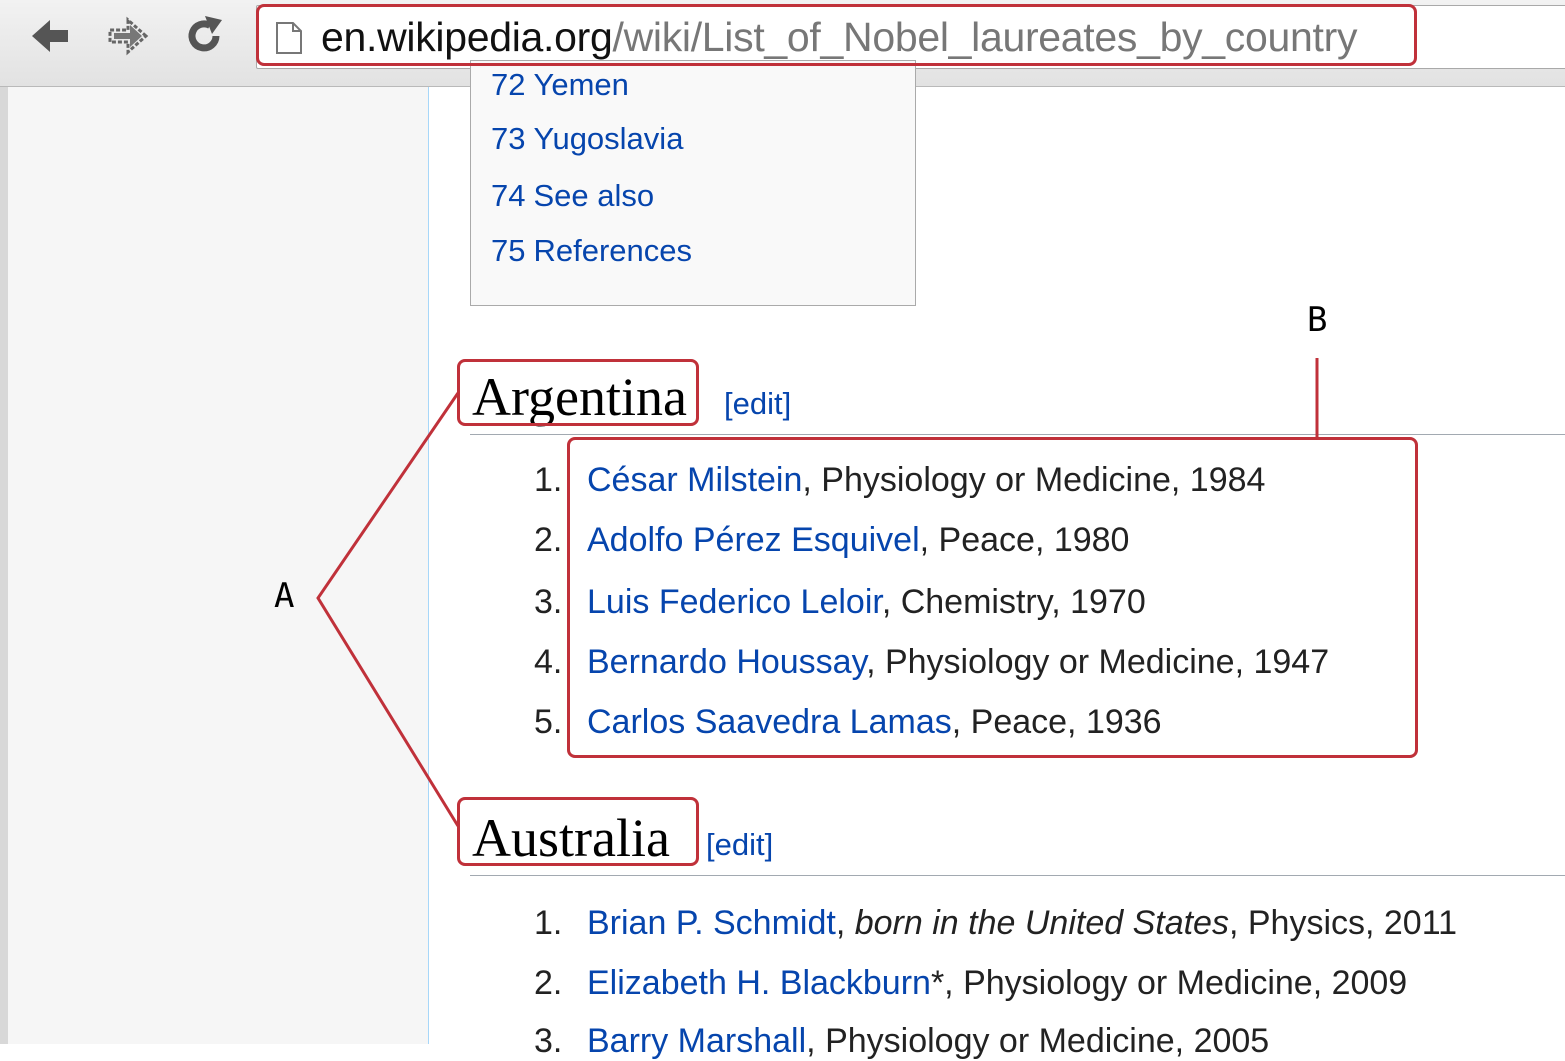 The height and width of the screenshot is (1061, 1565). What do you see at coordinates (608, 138) in the screenshot?
I see `toc-label: Yugoslavia` at bounding box center [608, 138].